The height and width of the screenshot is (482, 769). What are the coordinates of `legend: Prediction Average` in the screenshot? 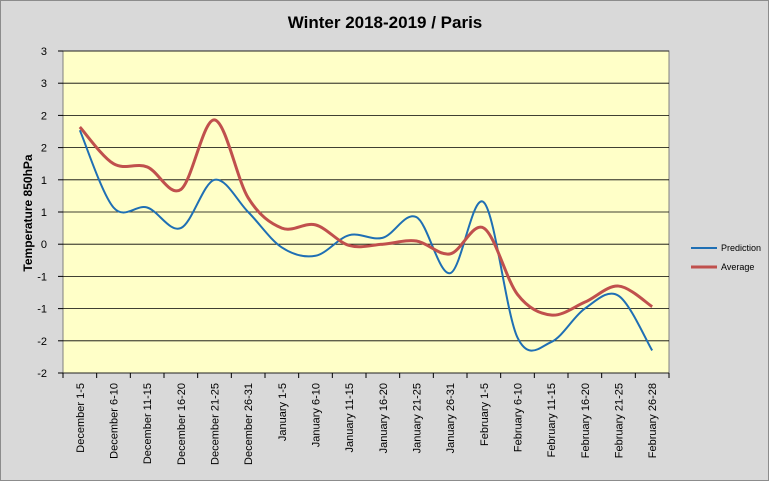 It's located at (726, 257).